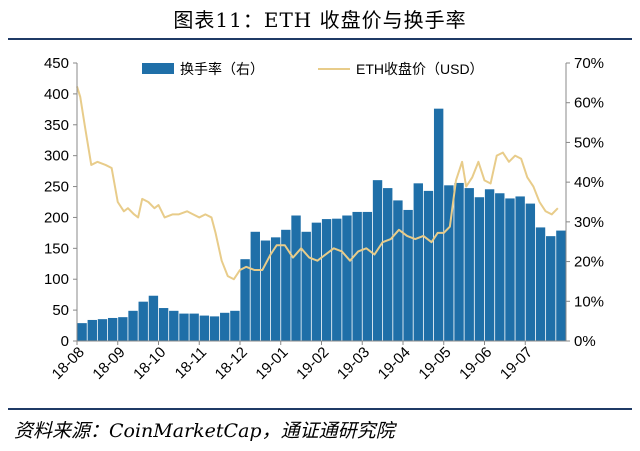 The image size is (640, 451). I want to click on legend-swatch-turnover, so click(158, 68).